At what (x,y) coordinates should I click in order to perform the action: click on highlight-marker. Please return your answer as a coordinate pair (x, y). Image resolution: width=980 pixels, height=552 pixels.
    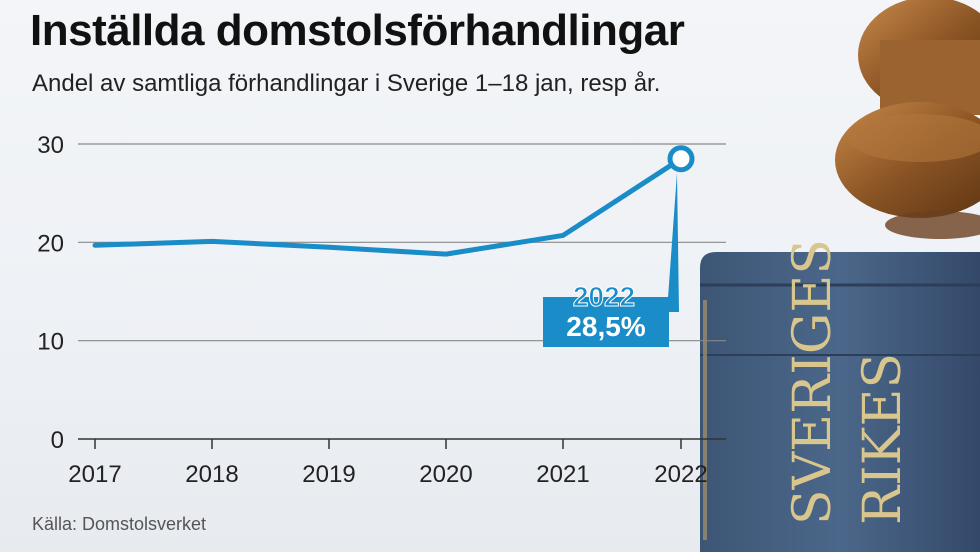
    Looking at the image, I should click on (681, 159).